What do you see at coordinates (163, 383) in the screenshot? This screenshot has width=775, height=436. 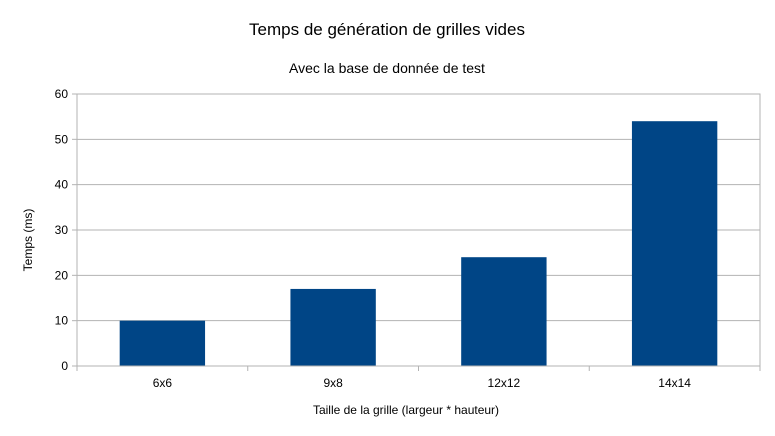 I see `x-tick-label-6x6: 6x6` at bounding box center [163, 383].